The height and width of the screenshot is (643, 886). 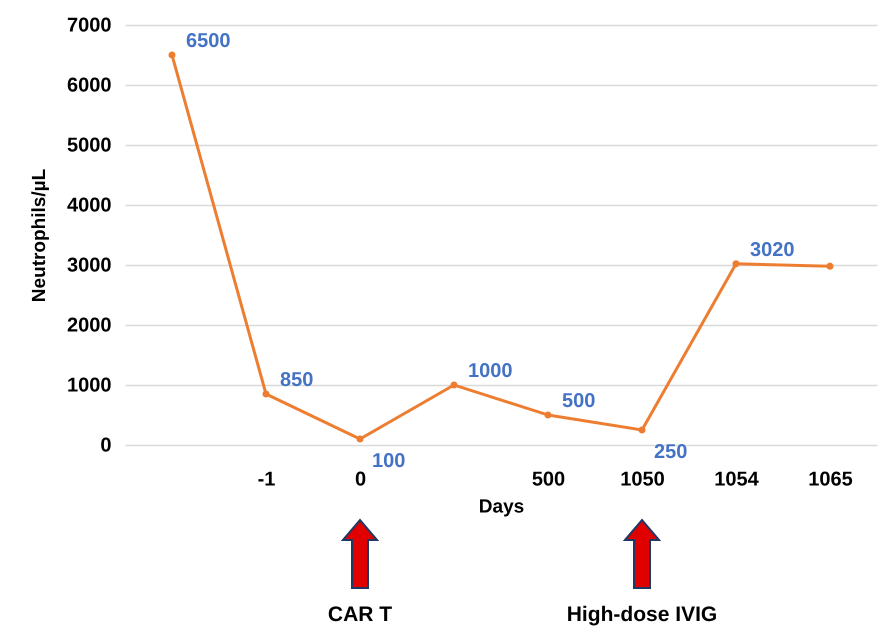 I want to click on data-label: 100, so click(x=389, y=461).